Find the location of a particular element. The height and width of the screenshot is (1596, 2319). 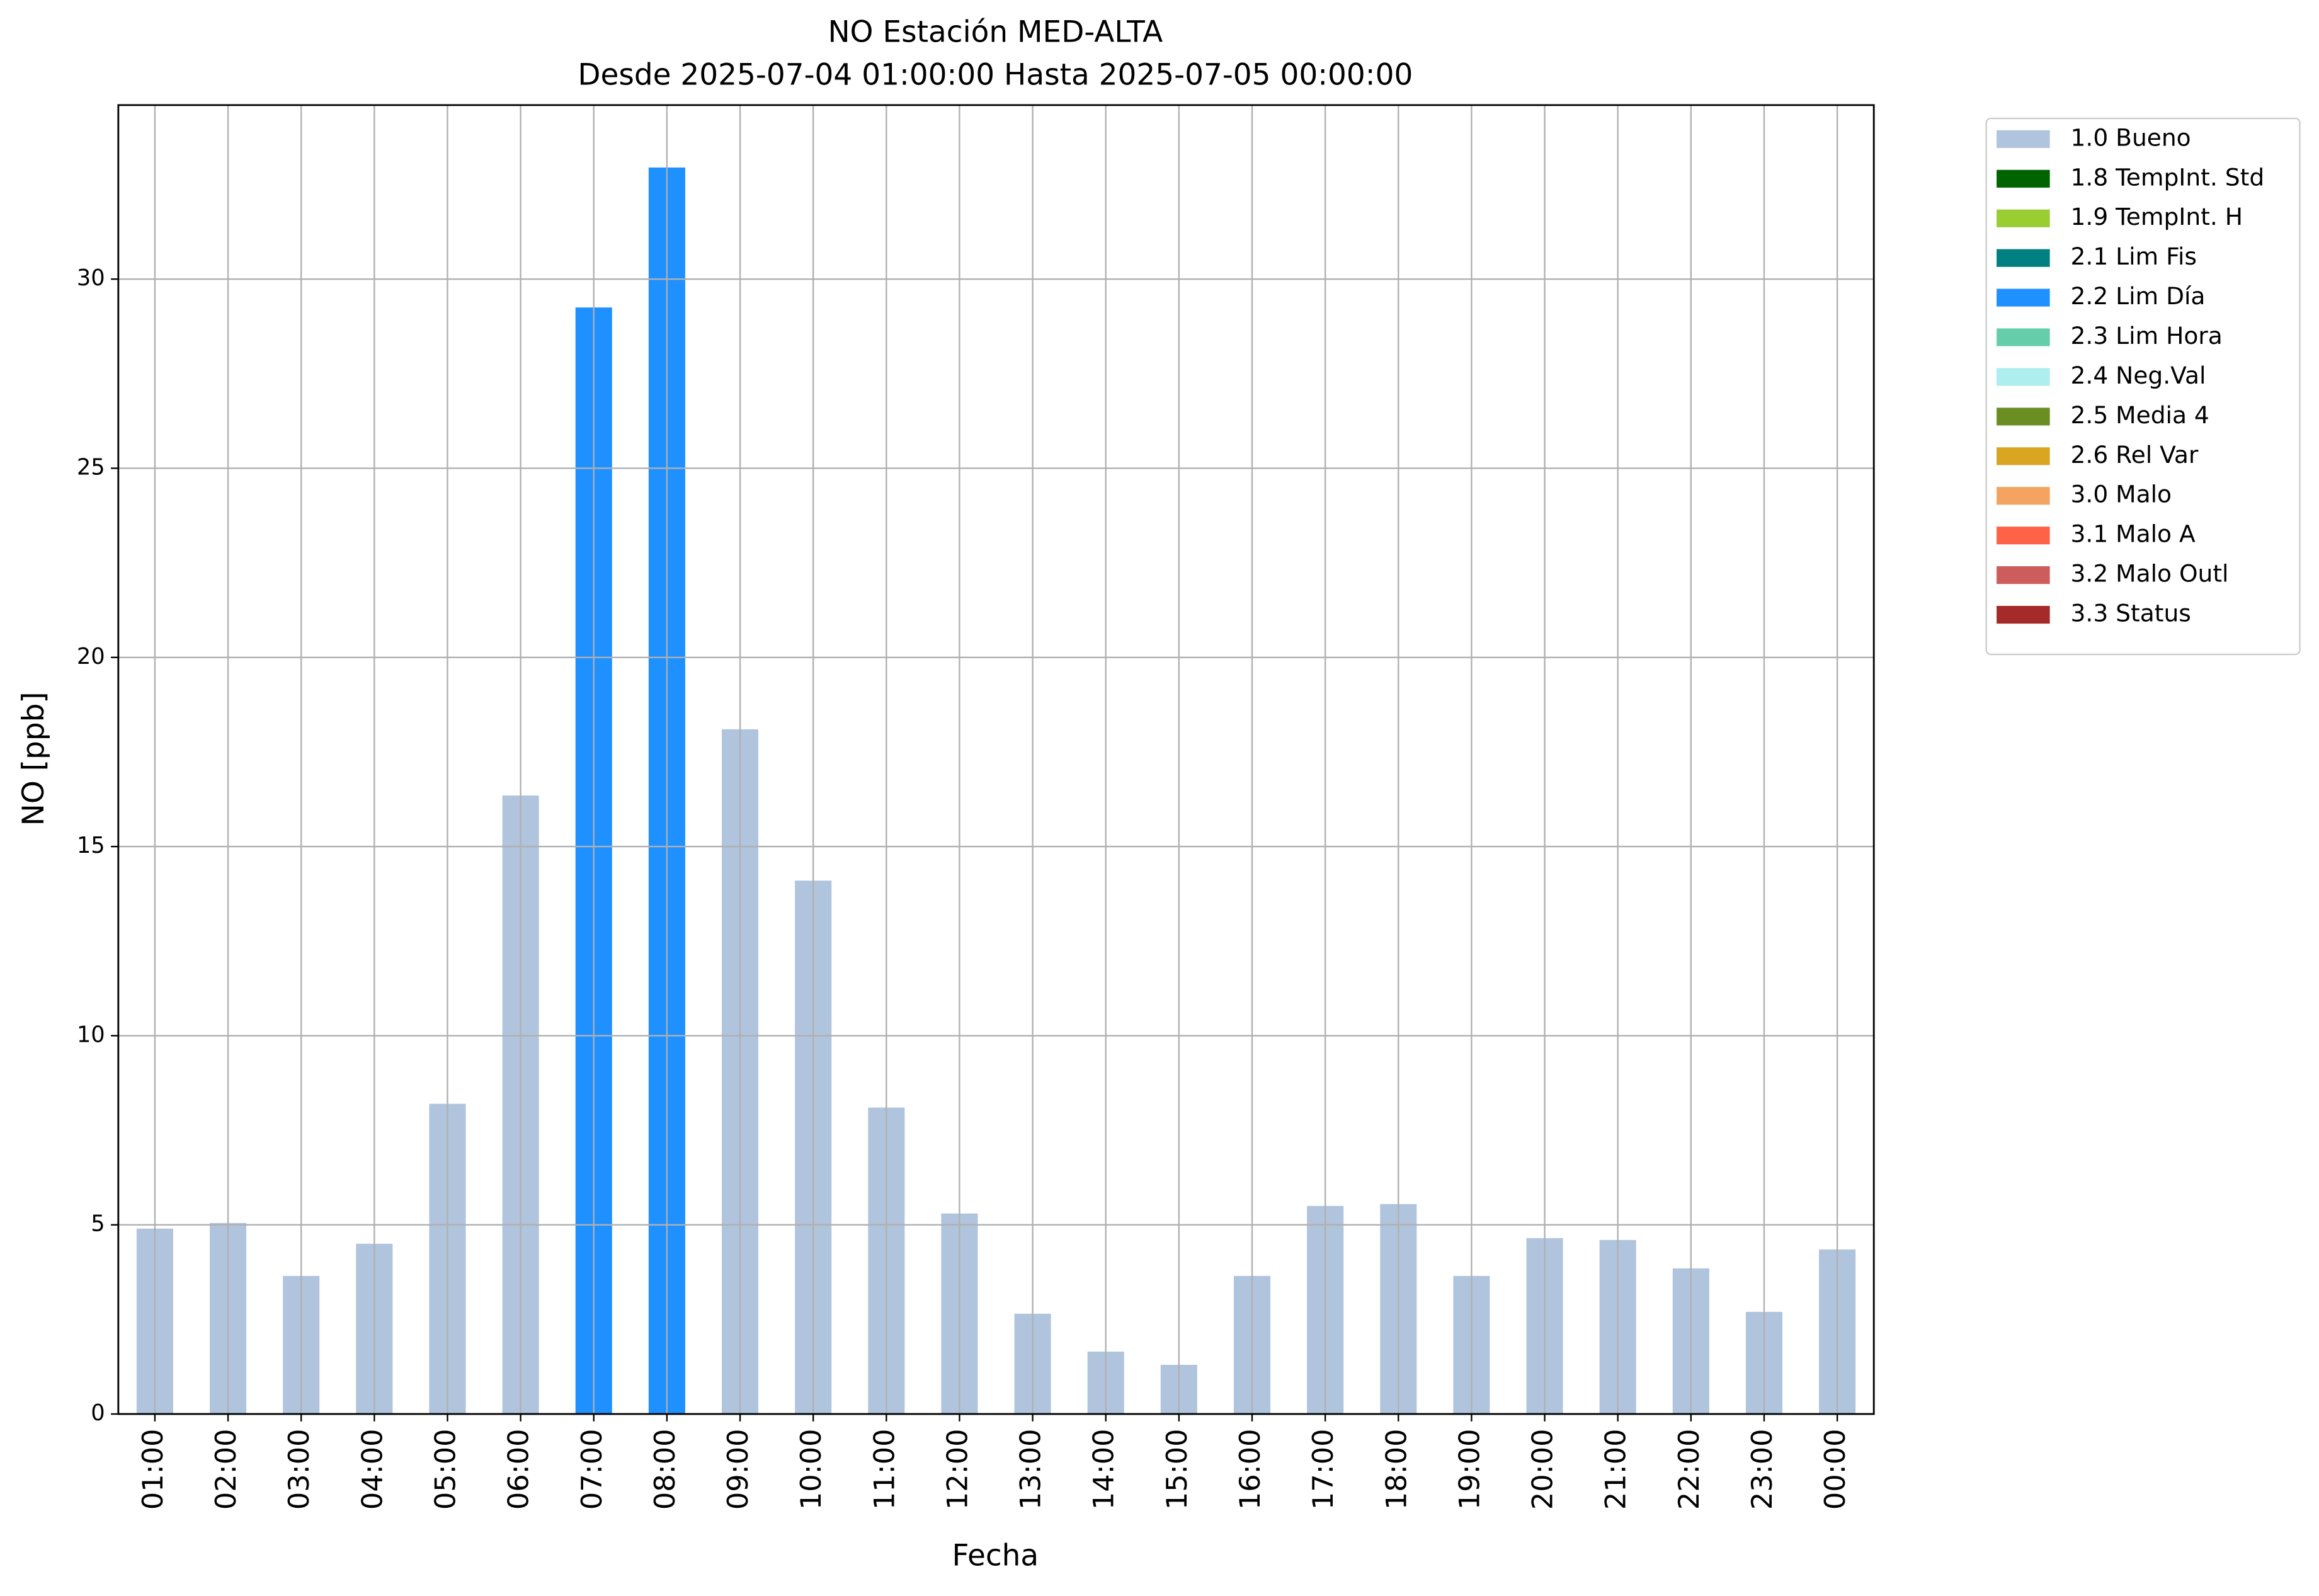

x-tick-label: 13:00 is located at coordinates (1031, 1469).